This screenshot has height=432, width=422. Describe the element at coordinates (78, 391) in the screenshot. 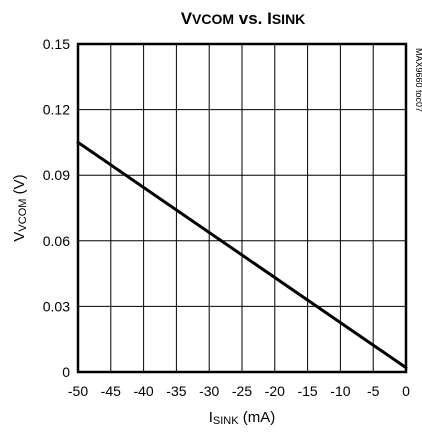

I see `x-tick-label: -50` at that location.